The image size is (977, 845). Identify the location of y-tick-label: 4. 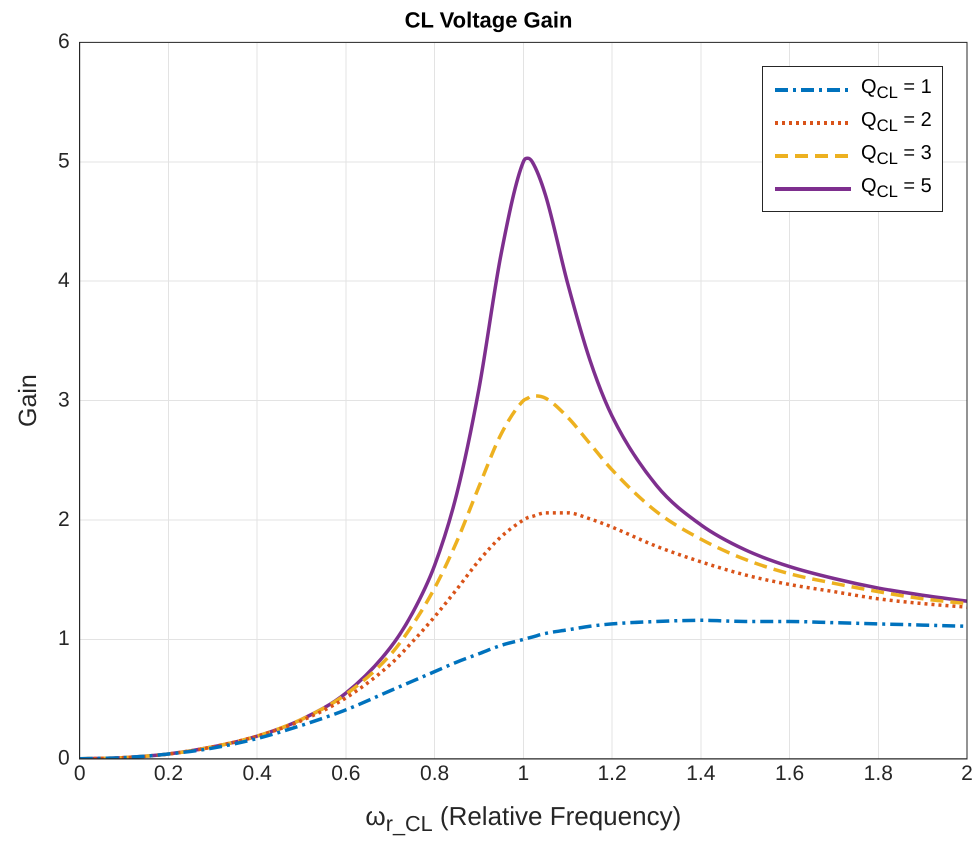
(64, 280).